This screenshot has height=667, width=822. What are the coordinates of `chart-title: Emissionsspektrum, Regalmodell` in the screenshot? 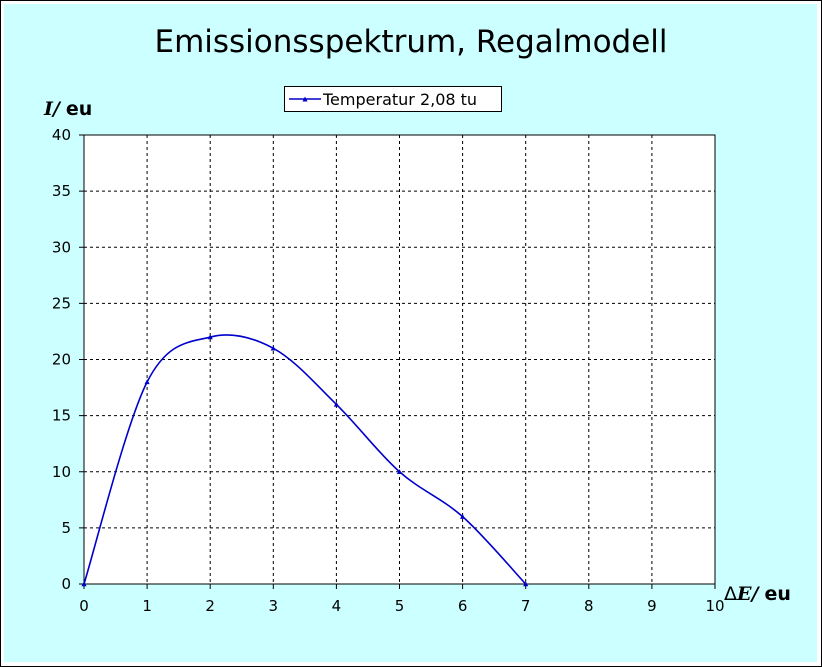 It's located at (411, 42).